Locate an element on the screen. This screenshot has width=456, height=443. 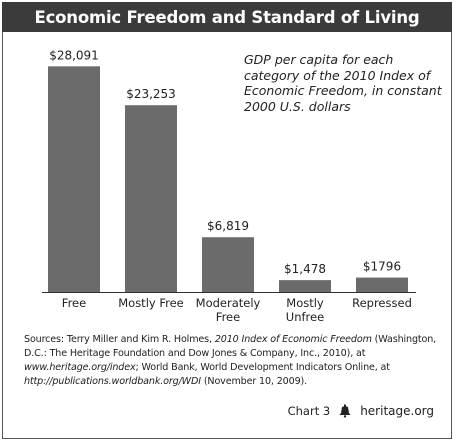
liberty-bell-icon is located at coordinates (345, 411).